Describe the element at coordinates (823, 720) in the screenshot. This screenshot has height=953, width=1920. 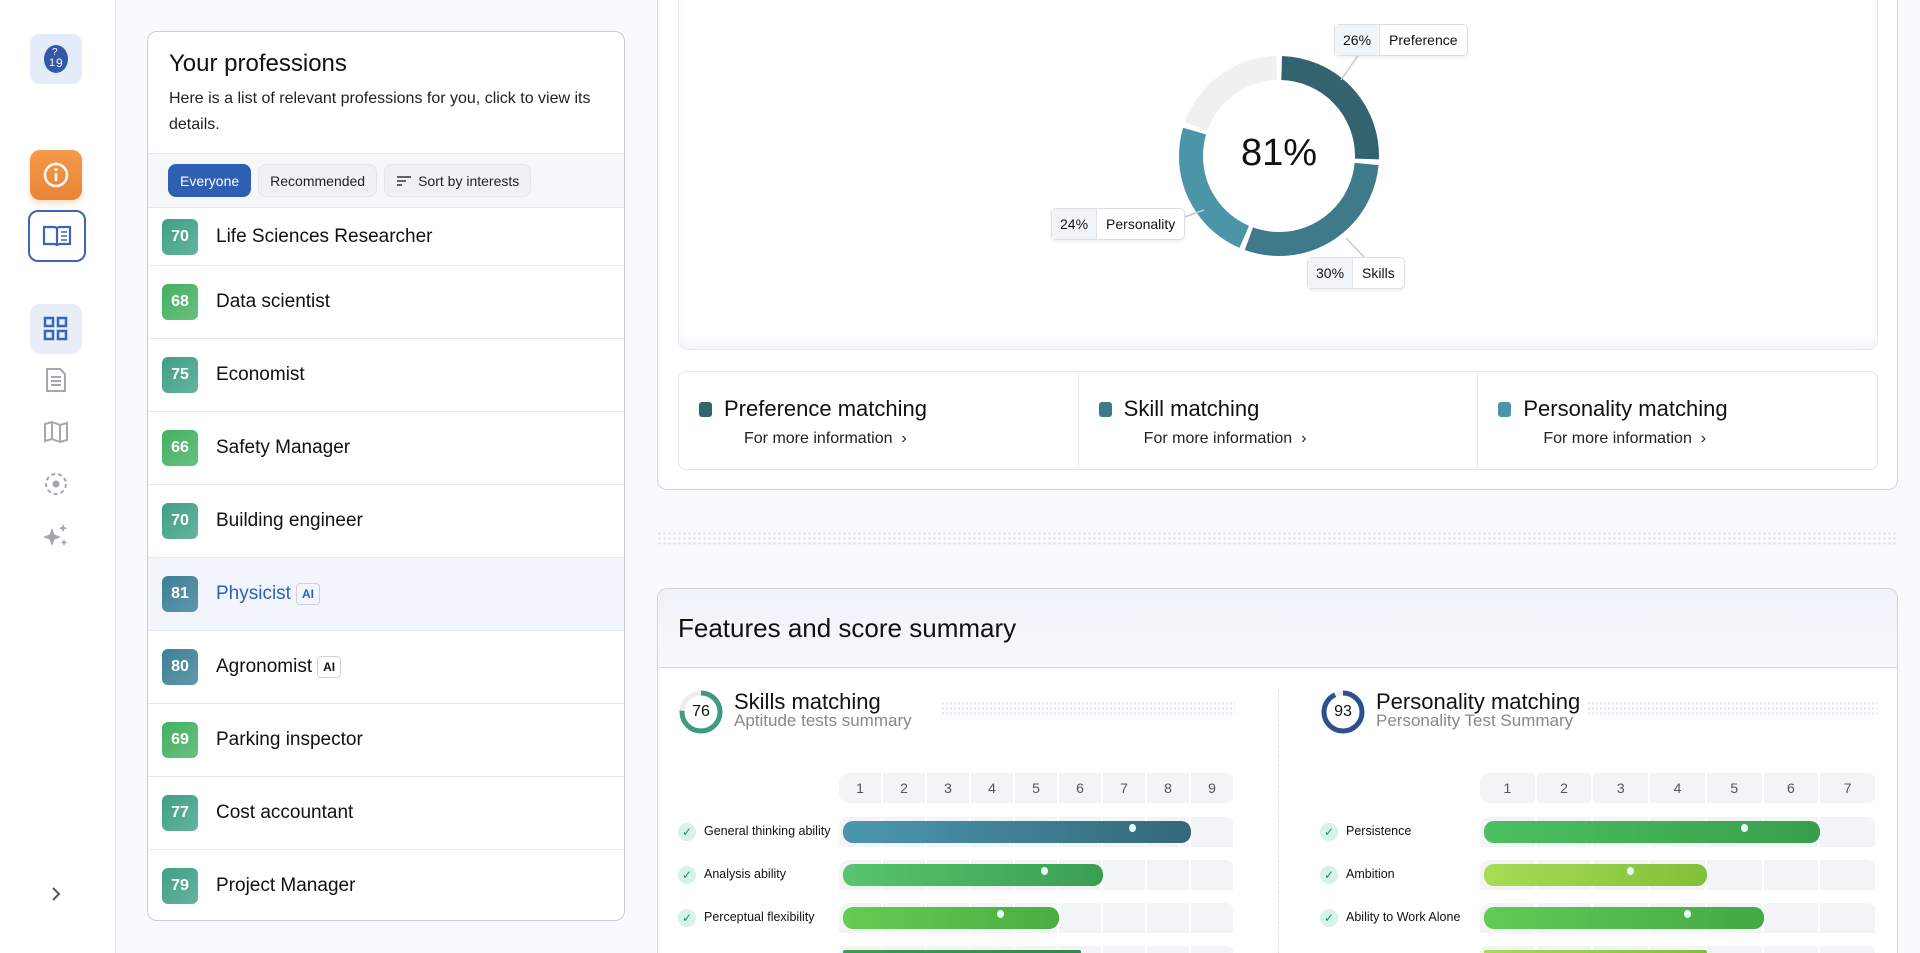
I see `section-subtitle: Aptitude tests summary` at that location.